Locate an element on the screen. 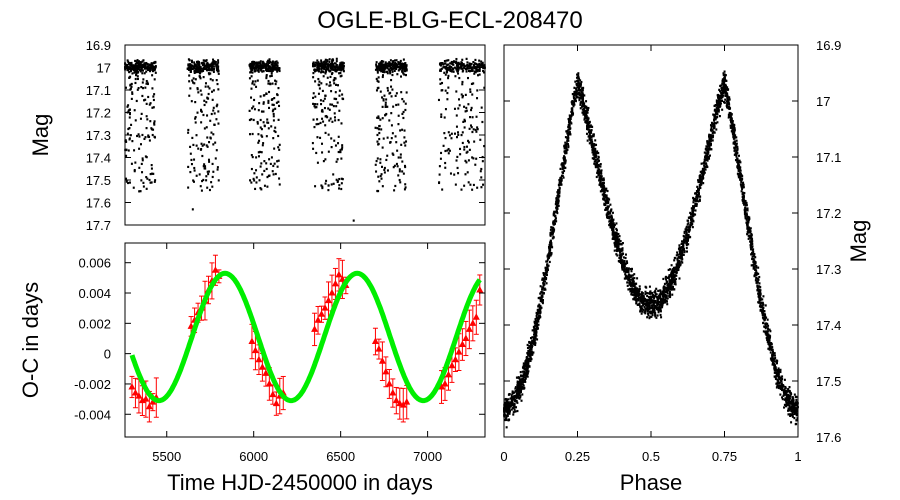 This screenshot has height=500, width=900. oc-point is located at coordinates (252, 341).